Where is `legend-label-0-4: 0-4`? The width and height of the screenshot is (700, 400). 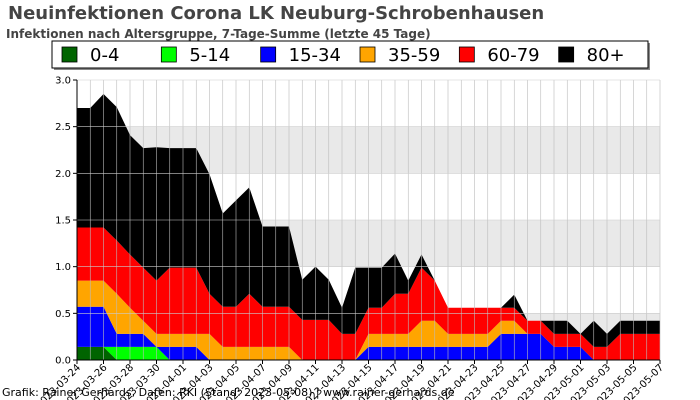 legend-label-0-4: 0-4 is located at coordinates (104, 55).